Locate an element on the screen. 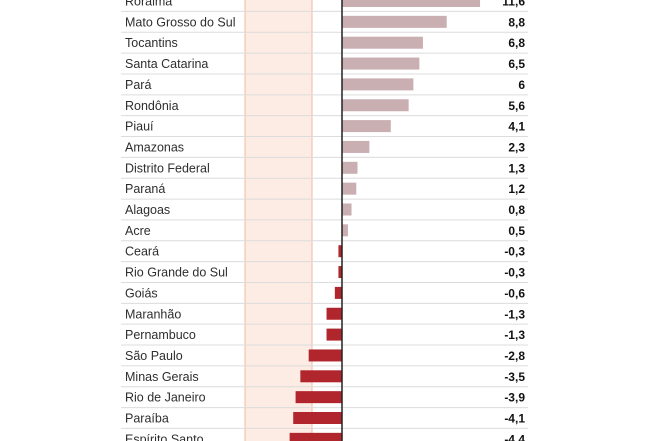 Image resolution: width=661 pixels, height=441 pixels. category-label: Piauí is located at coordinates (139, 127).